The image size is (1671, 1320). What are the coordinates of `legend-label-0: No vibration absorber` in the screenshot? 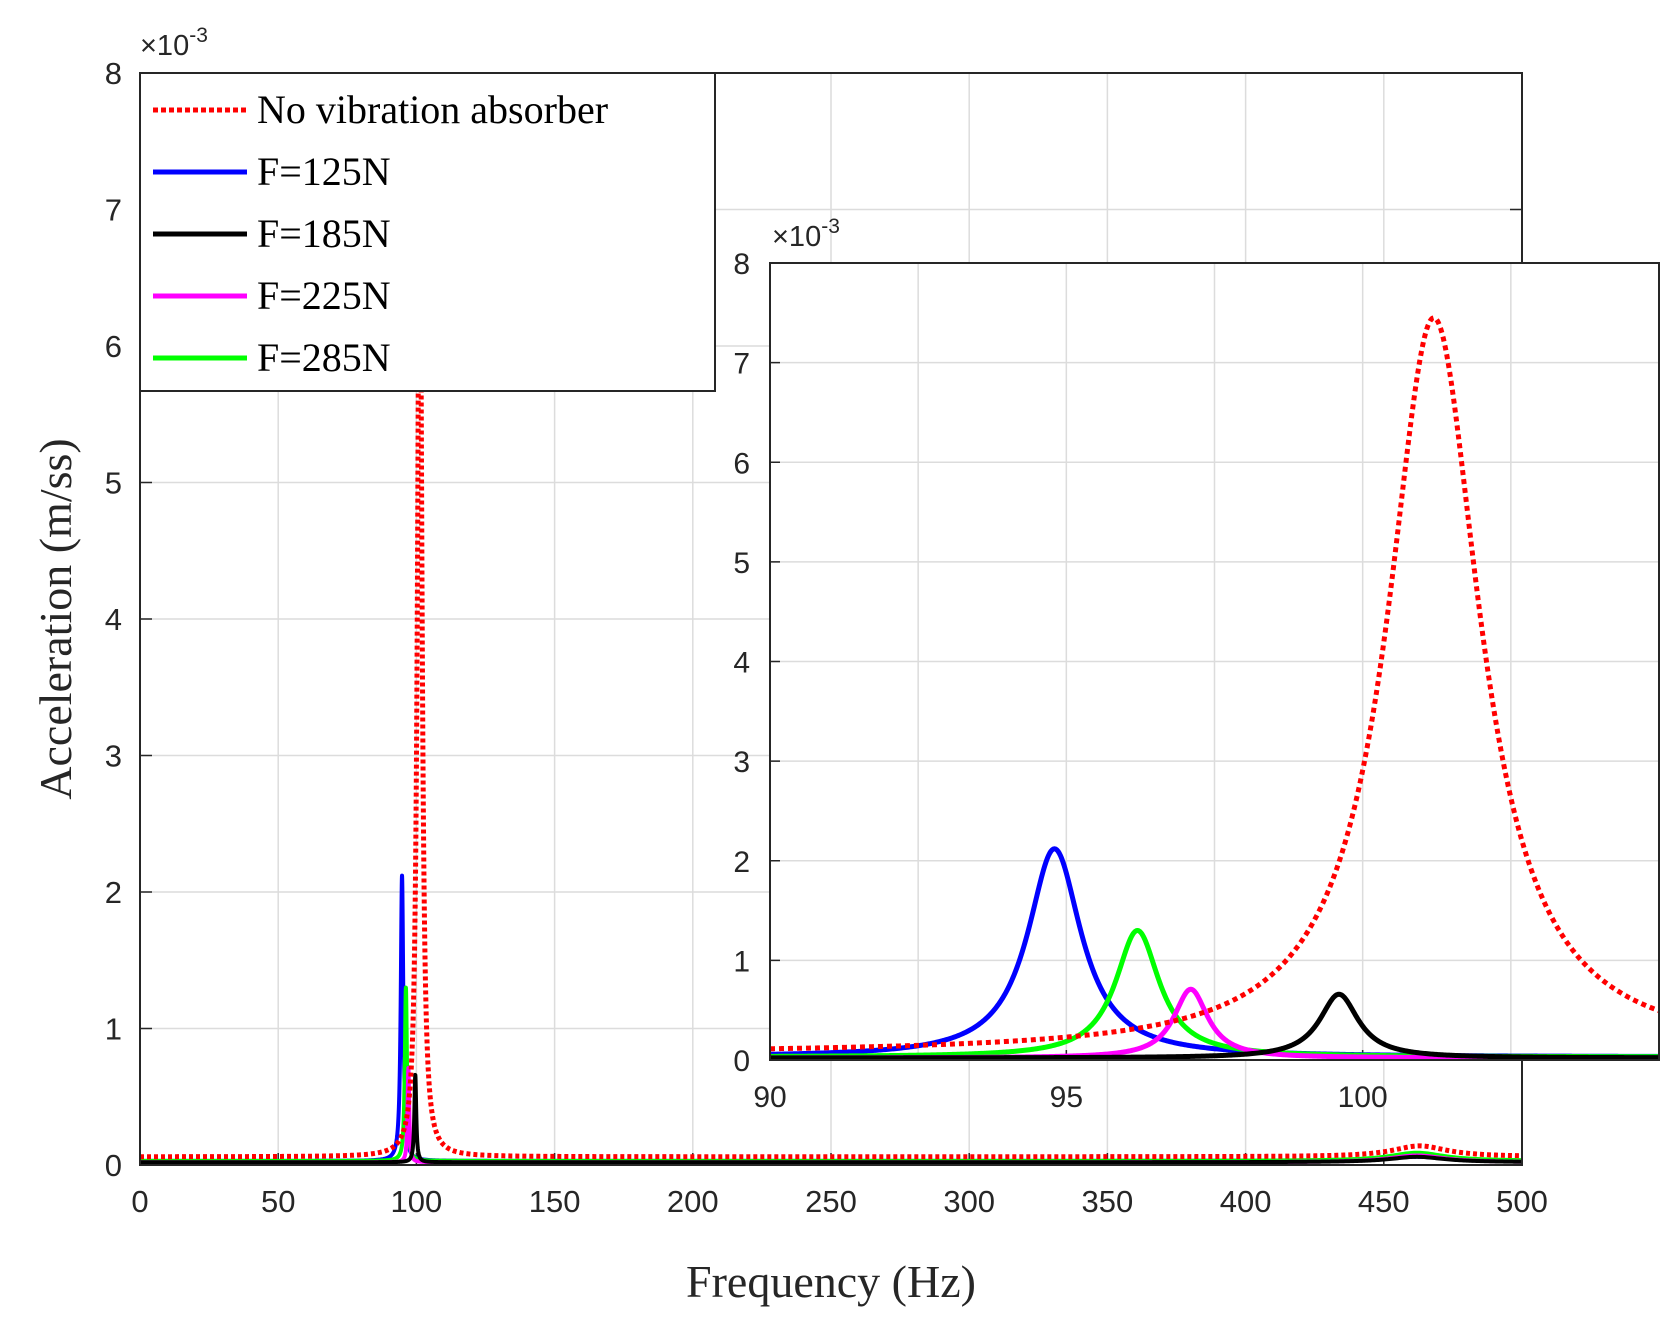 It's located at (432, 109).